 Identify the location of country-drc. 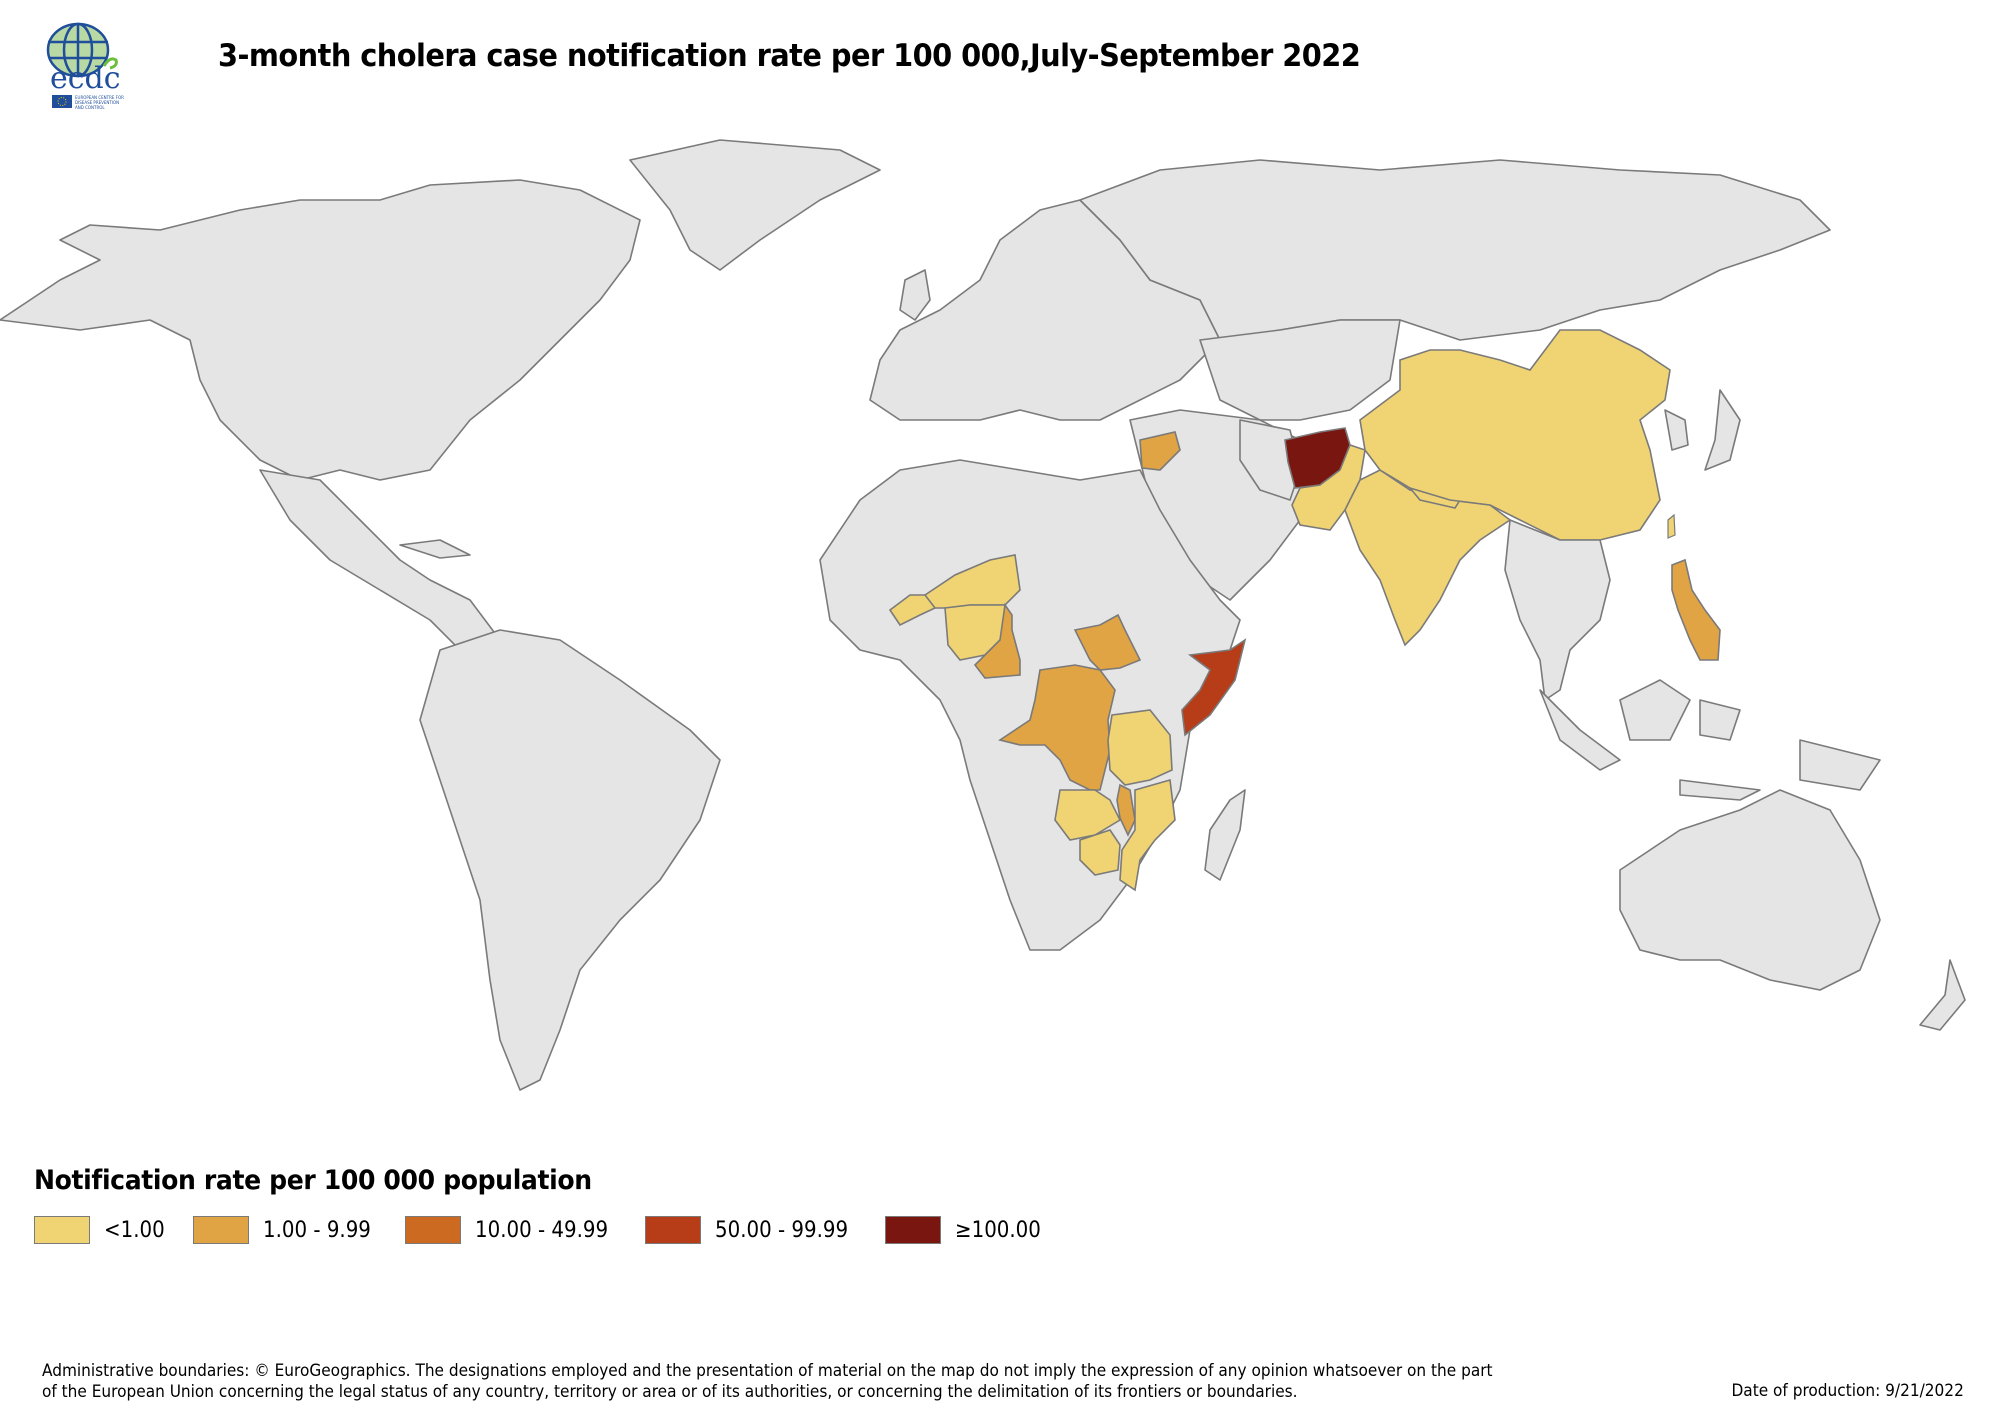
(1057, 727).